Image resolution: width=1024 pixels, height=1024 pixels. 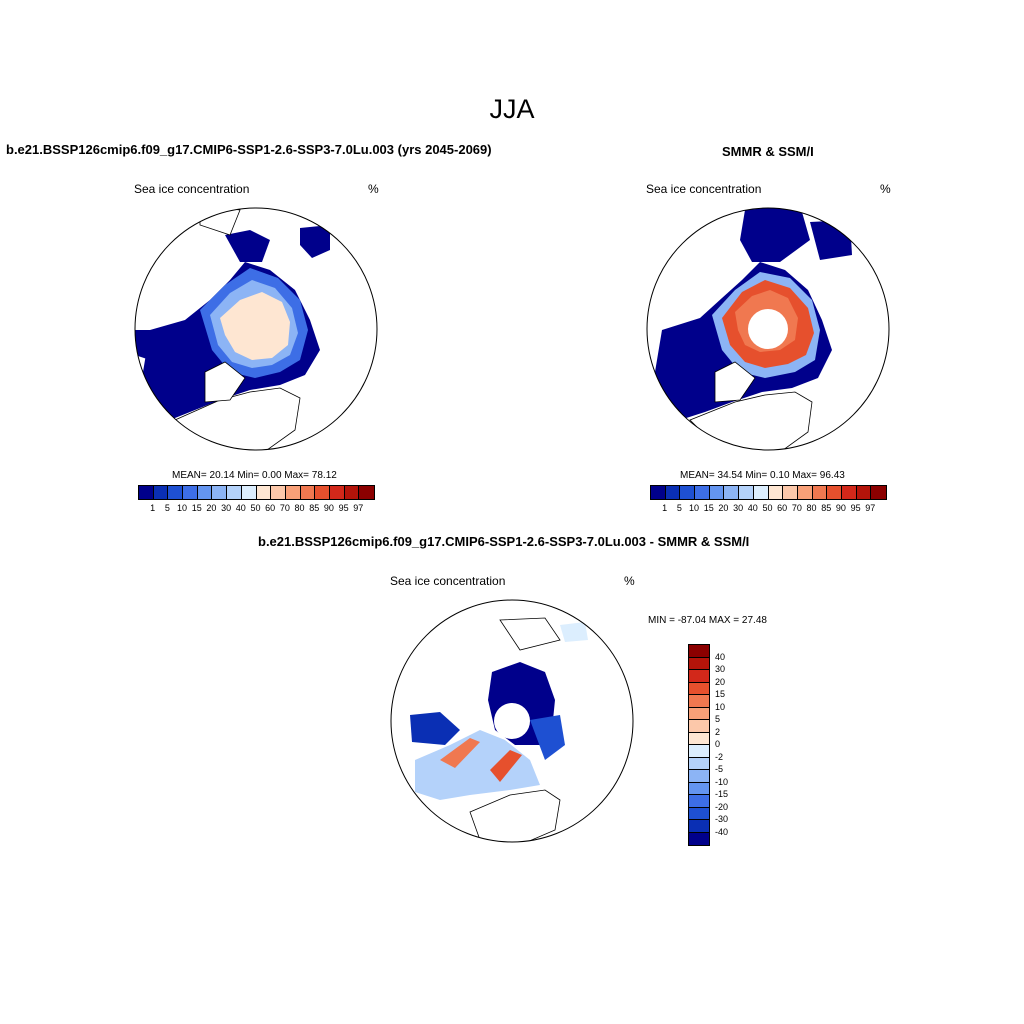 I want to click on left-stats: MEAN= 20.14 Min= 0.00 Max= 78.12, so click(x=254, y=475).